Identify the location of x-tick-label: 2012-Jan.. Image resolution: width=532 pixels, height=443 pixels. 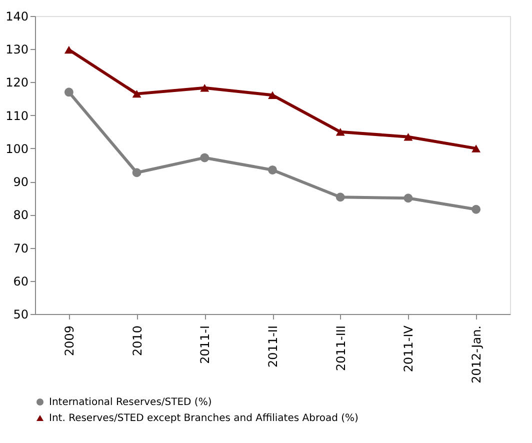
(477, 355).